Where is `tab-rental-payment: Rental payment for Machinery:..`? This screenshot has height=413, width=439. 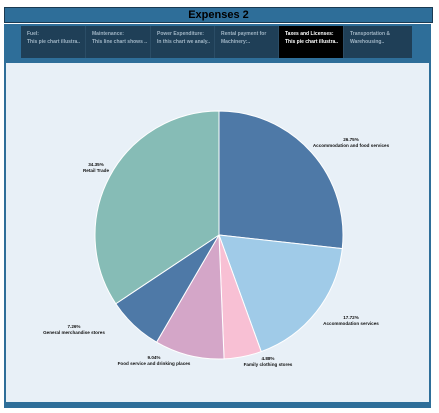 tab-rental-payment: Rental payment for Machinery:.. is located at coordinates (247, 42).